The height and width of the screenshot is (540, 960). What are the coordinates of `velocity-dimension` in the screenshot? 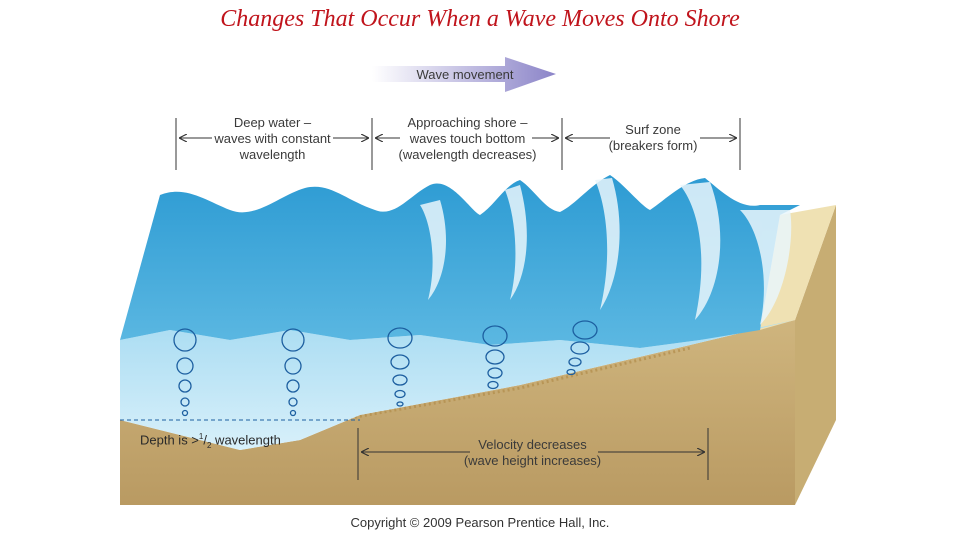 It's located at (533, 454).